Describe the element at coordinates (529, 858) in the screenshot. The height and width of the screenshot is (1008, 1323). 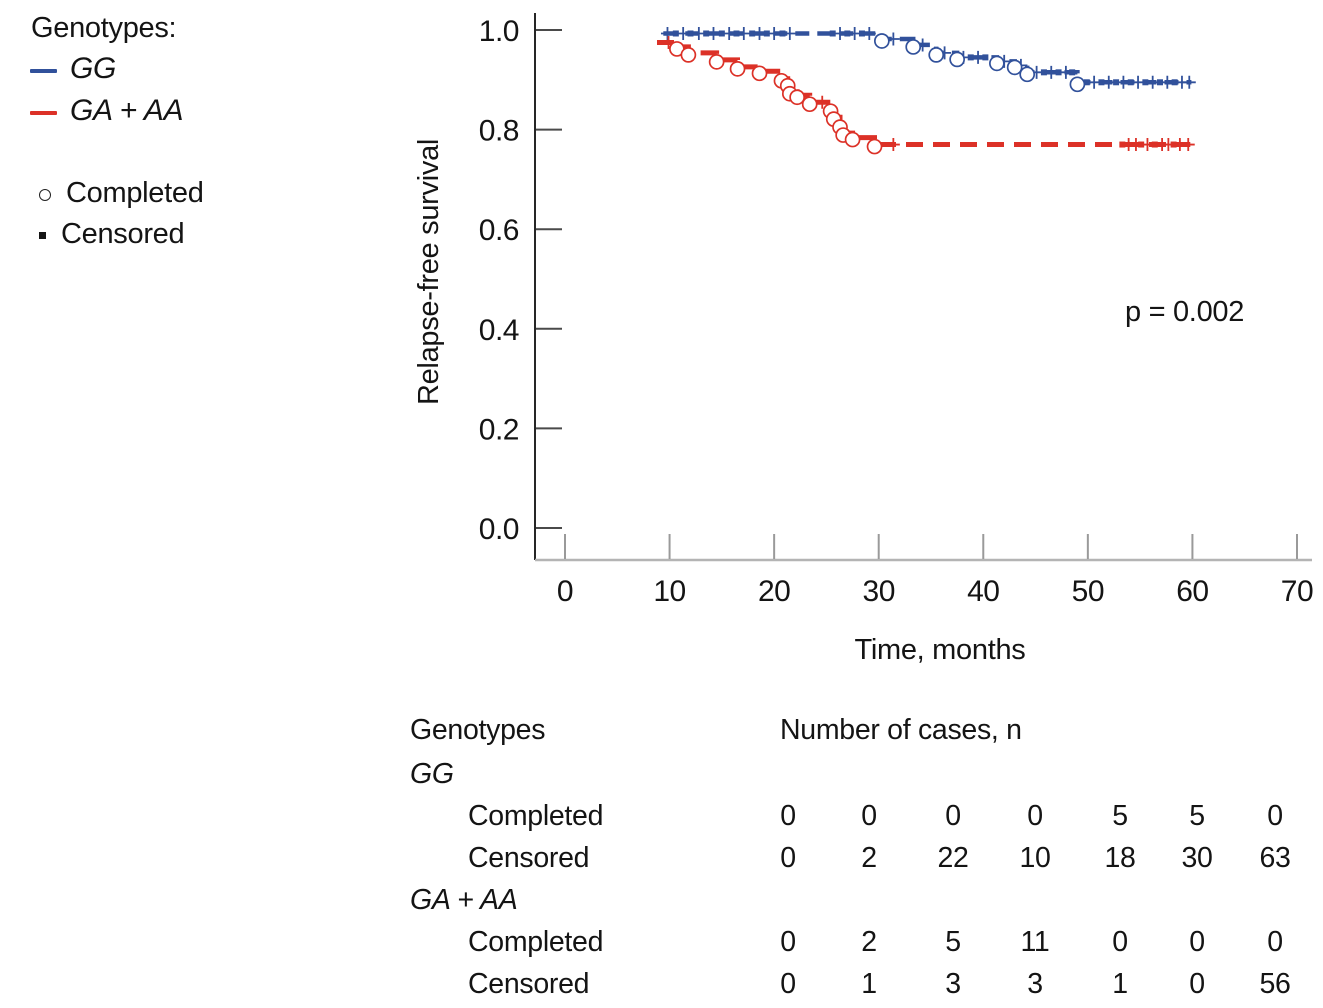
I see `table-row-label: Censored` at that location.